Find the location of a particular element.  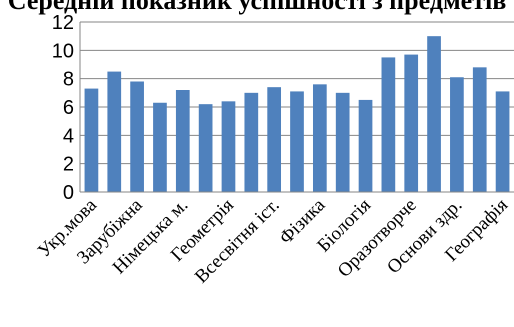

y-tick-labels: 0 2 4 6 8 10 12 is located at coordinates (63, 108).